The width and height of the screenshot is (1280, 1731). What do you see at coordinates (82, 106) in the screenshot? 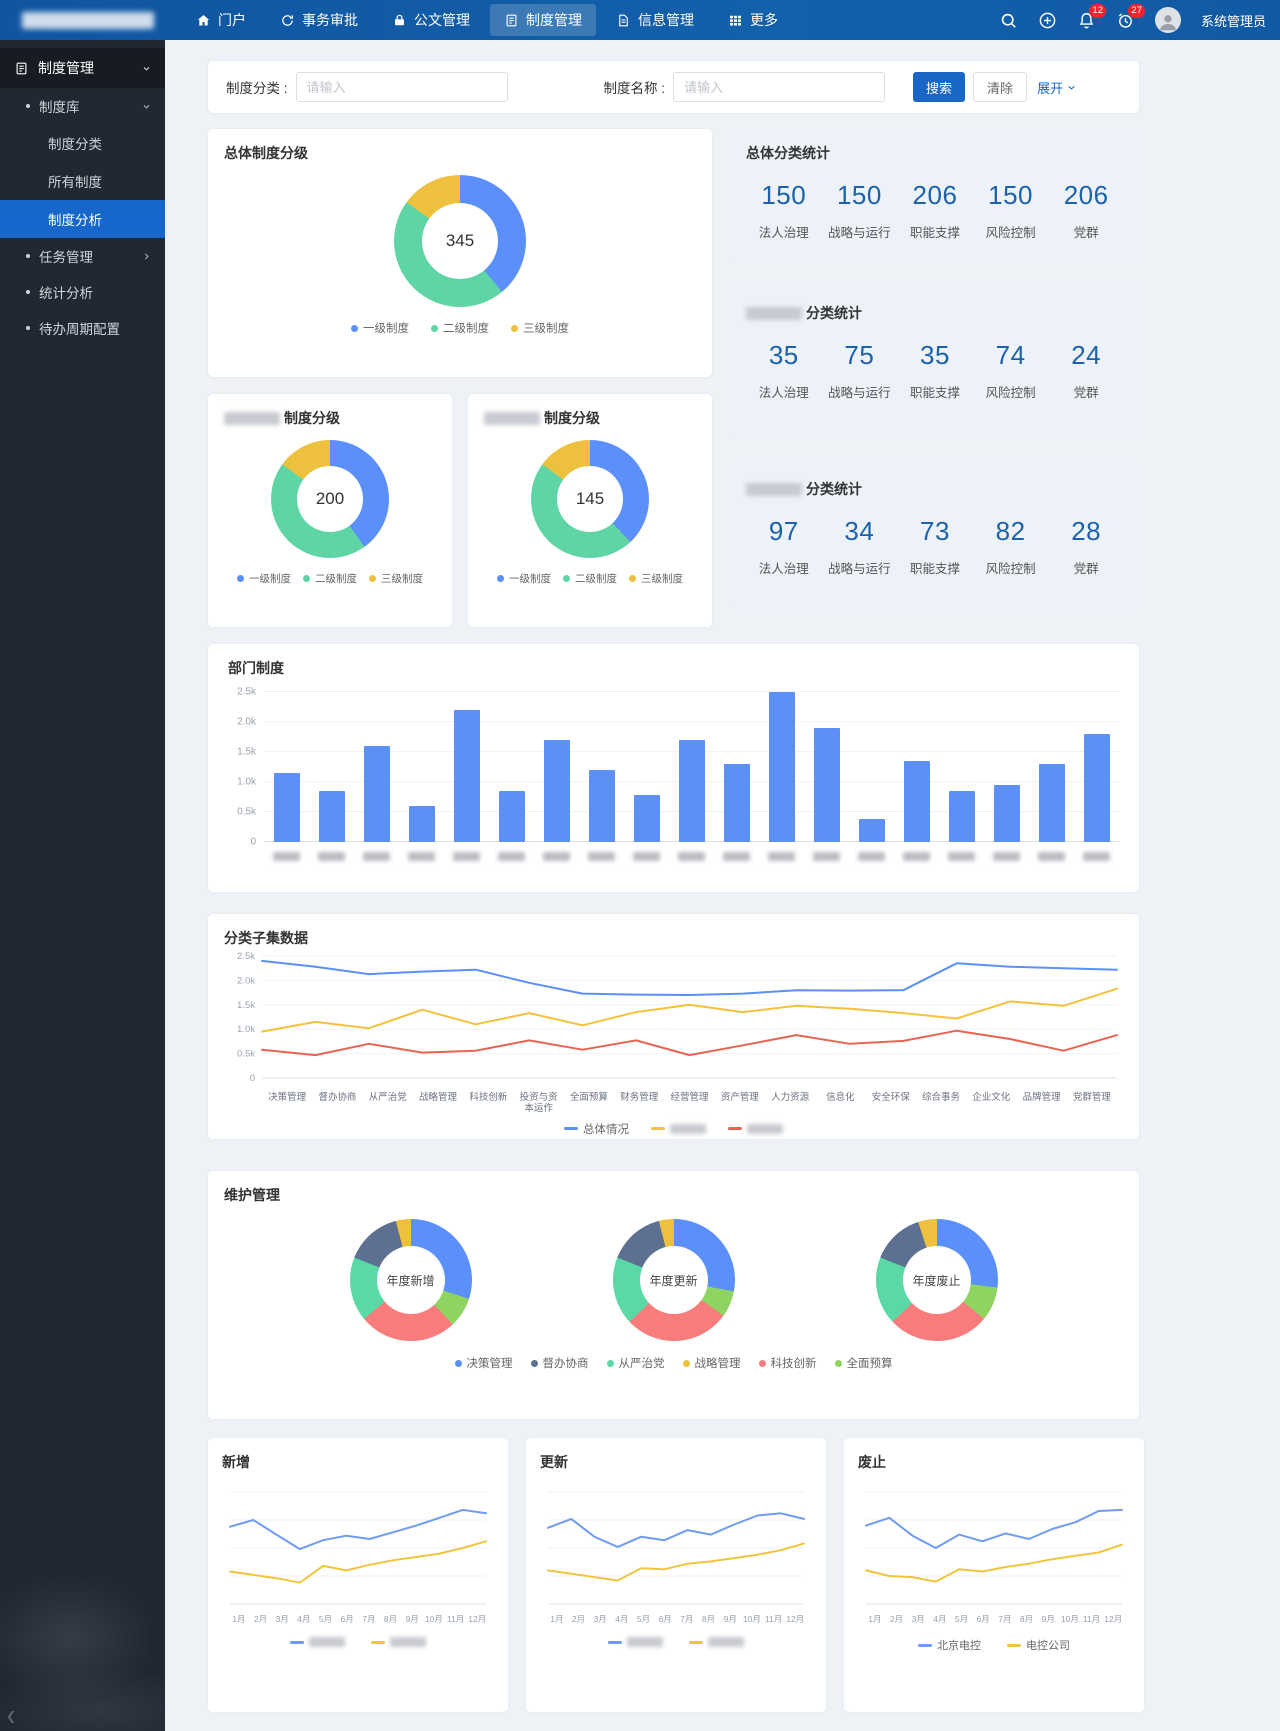
I see `sidebar-item-regulation-lib: 制度库` at bounding box center [82, 106].